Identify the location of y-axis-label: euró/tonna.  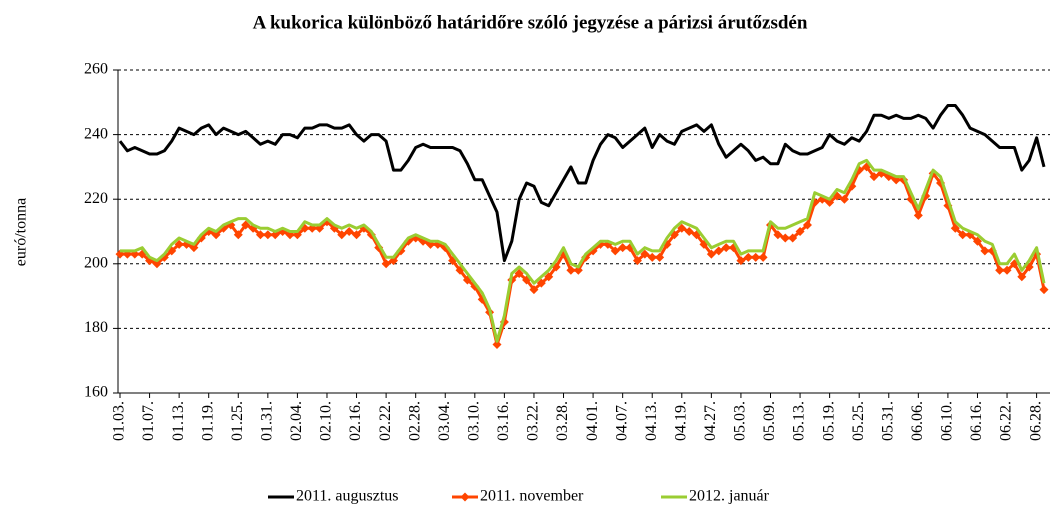
(21, 232).